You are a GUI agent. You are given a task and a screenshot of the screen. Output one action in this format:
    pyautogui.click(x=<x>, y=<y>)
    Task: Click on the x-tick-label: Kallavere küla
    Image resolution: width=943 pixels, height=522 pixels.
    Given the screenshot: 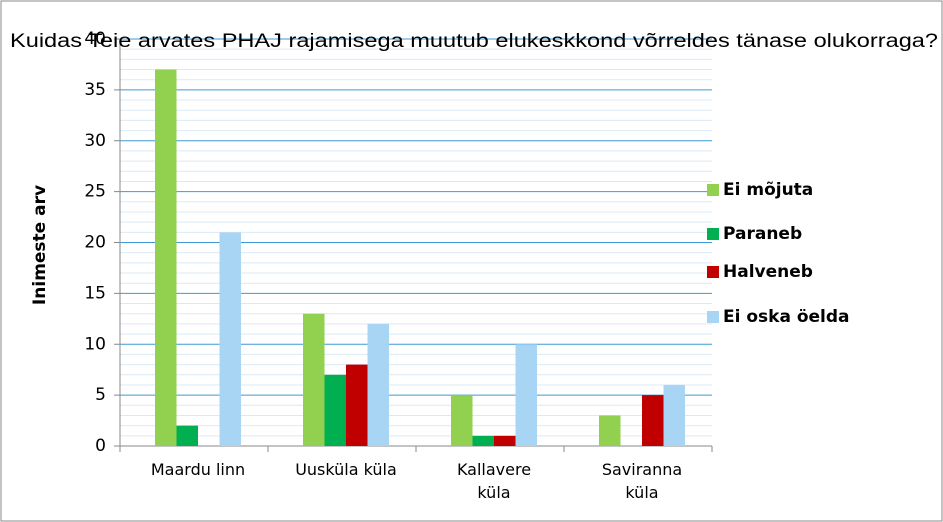 What is the action you would take?
    pyautogui.click(x=494, y=481)
    